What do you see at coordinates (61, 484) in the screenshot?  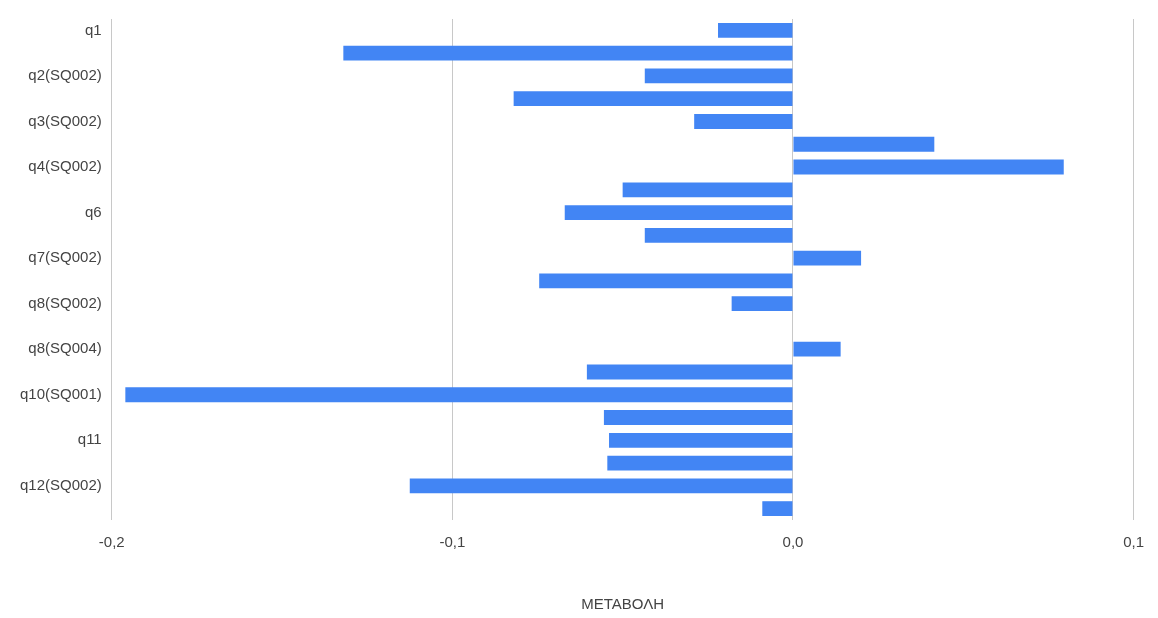 I see `y-tick-label: q12(SQ002)` at bounding box center [61, 484].